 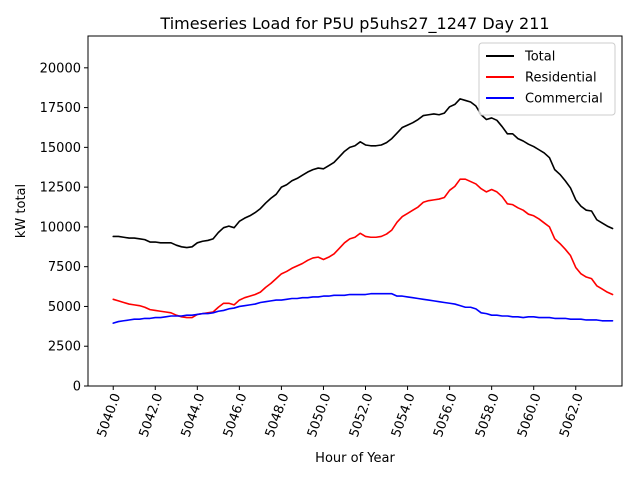 I want to click on y-tick-label: 17500, so click(x=60, y=108).